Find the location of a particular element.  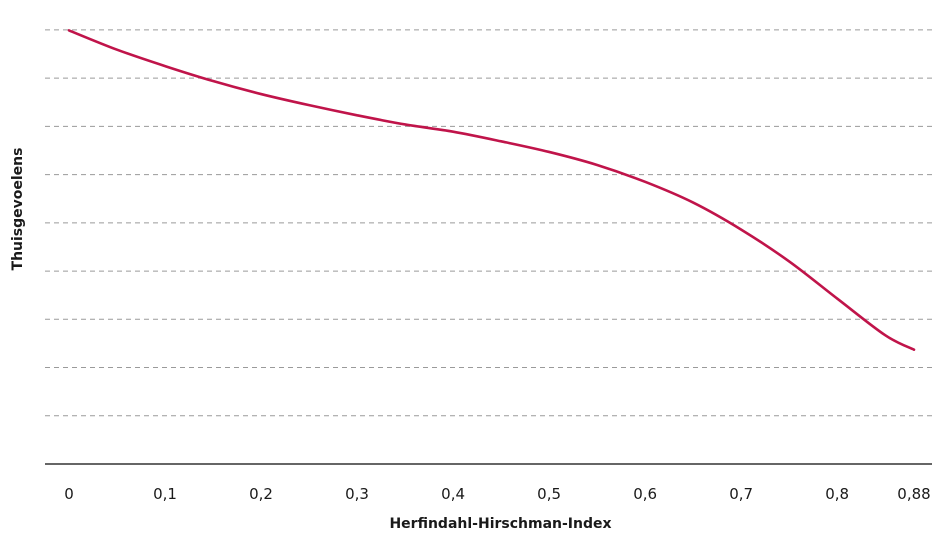

y-axis-title: Thuisgevoelens is located at coordinates (18, 209).